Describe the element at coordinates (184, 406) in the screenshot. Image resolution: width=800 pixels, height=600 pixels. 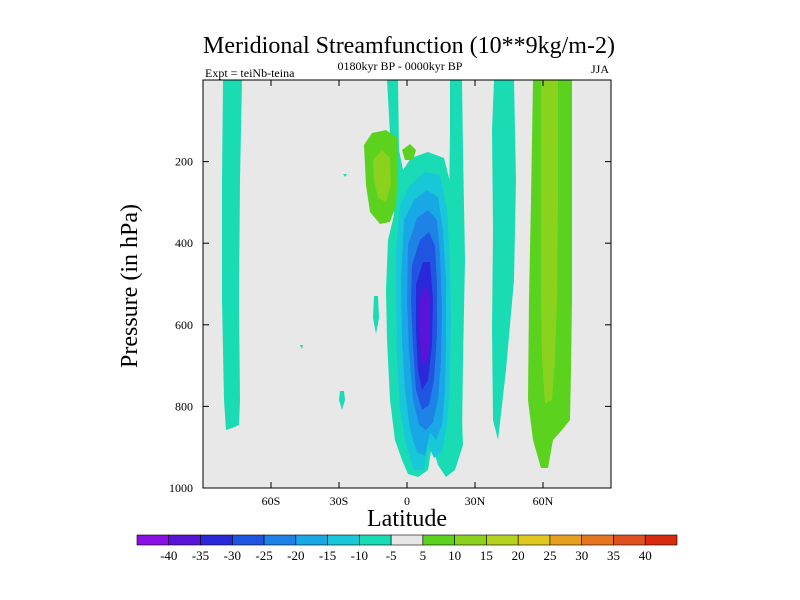
I see `y-tick-label-3: 800` at that location.